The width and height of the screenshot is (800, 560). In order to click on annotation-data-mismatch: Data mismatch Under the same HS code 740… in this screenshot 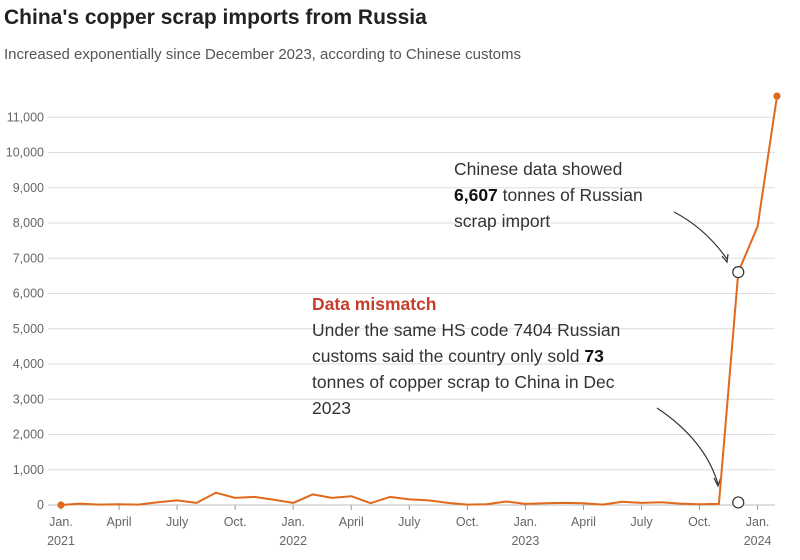, I will do `click(466, 356)`.